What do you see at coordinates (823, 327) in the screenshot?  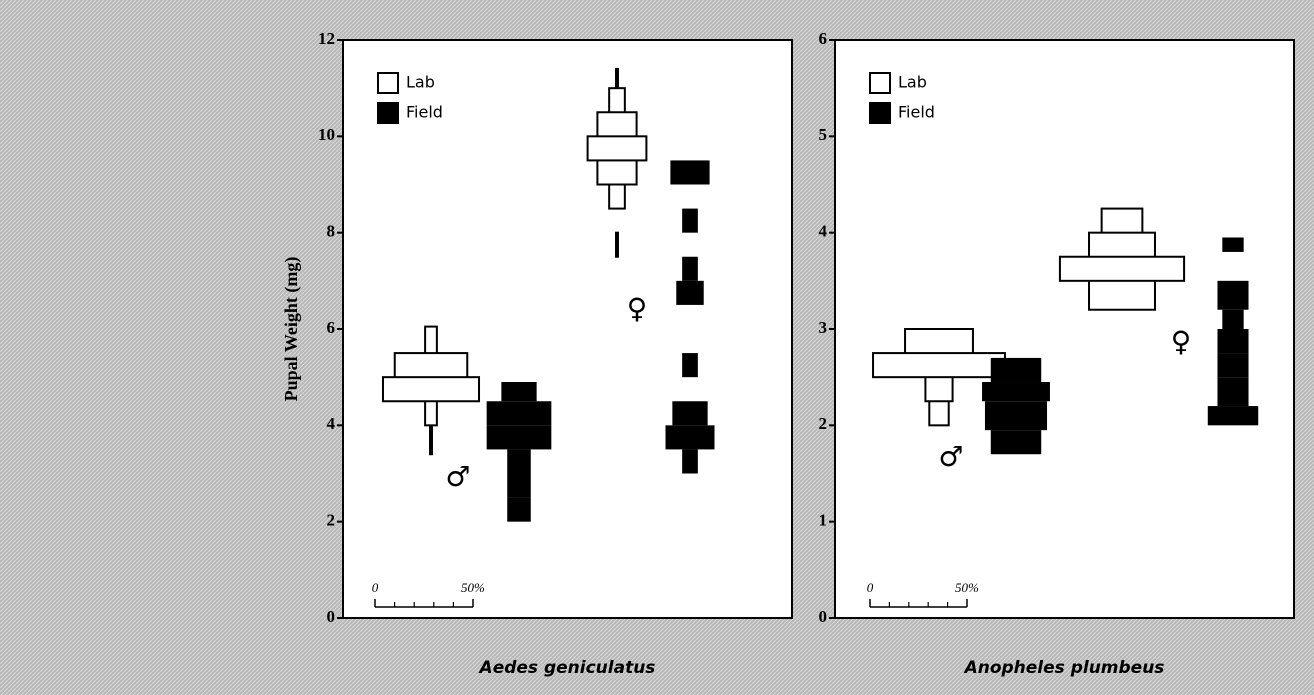 I see `y-tick-label: 3` at bounding box center [823, 327].